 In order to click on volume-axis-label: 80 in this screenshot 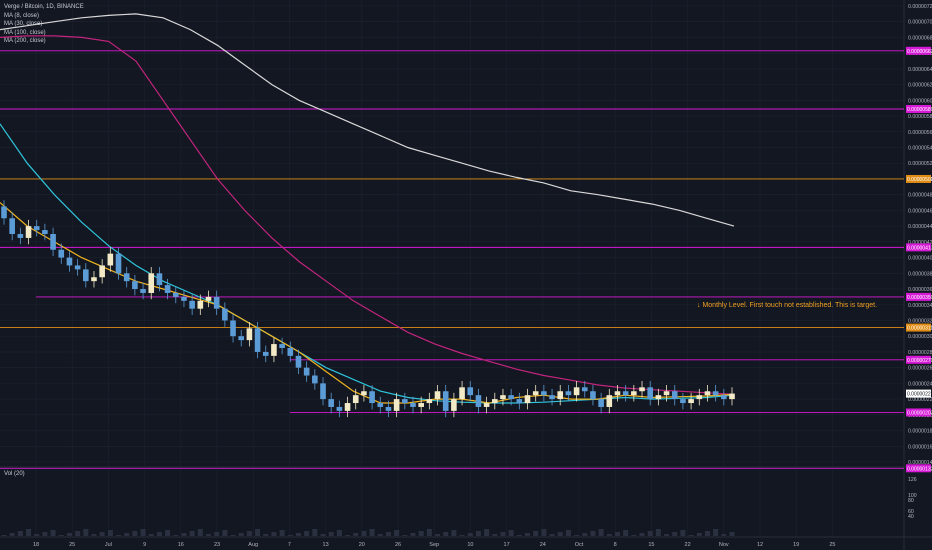, I will do `click(911, 501)`.